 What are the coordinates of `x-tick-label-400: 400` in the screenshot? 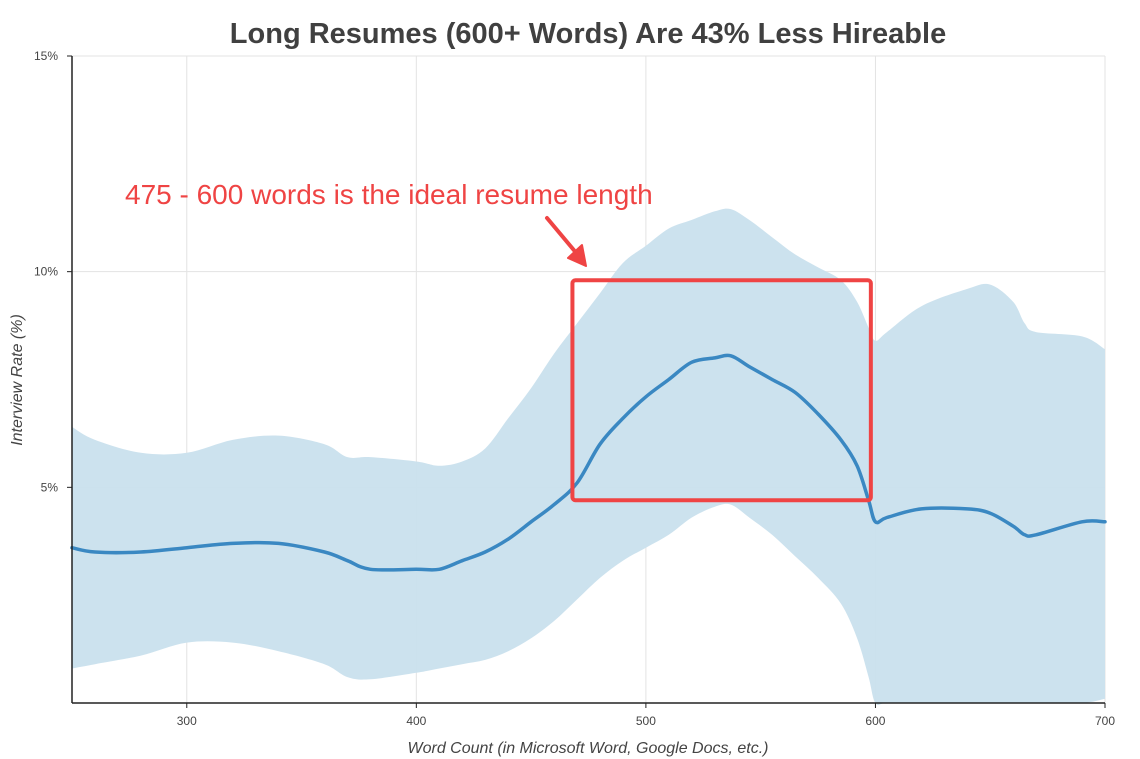 It's located at (416, 721).